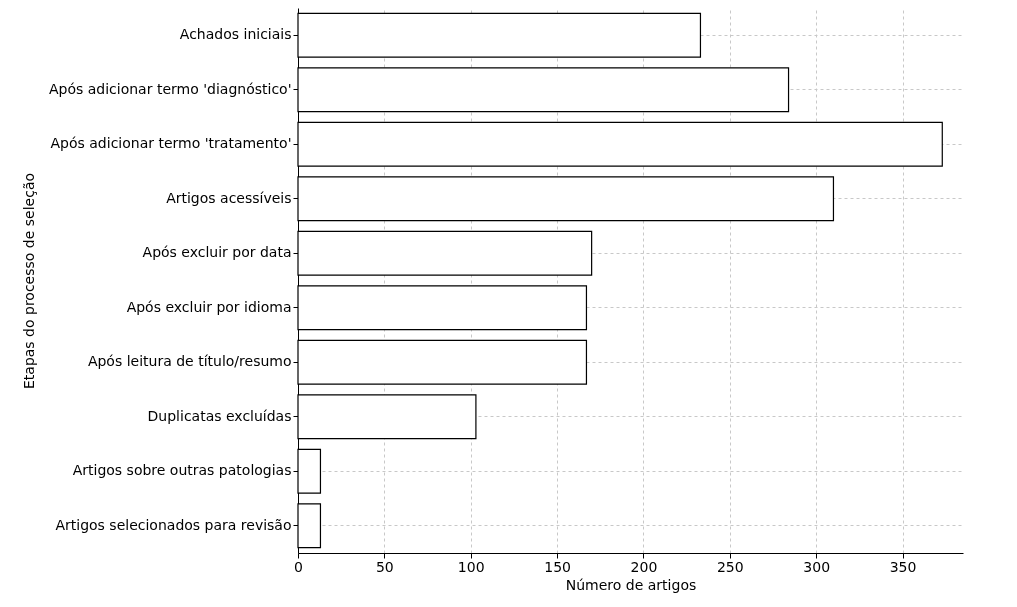  I want to click on y-tick-label: Após excluir por data, so click(217, 252).